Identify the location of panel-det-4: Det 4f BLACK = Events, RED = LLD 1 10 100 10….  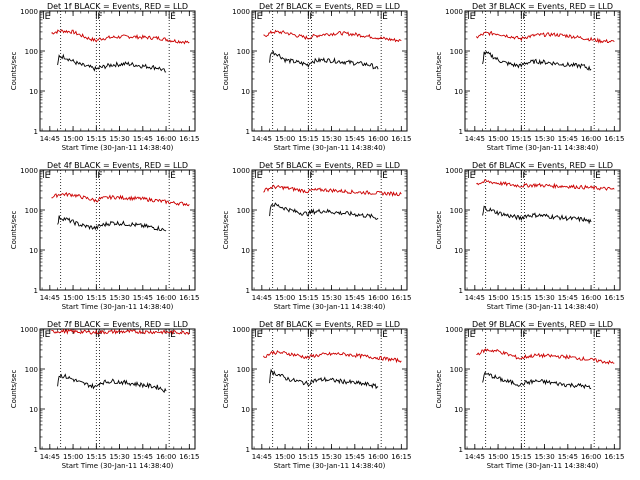
(104, 236).